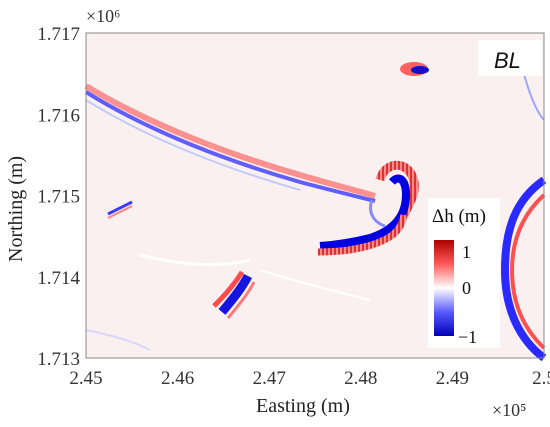 This screenshot has width=550, height=427. What do you see at coordinates (541, 378) in the screenshot?
I see `x-tick-label: 2.5` at bounding box center [541, 378].